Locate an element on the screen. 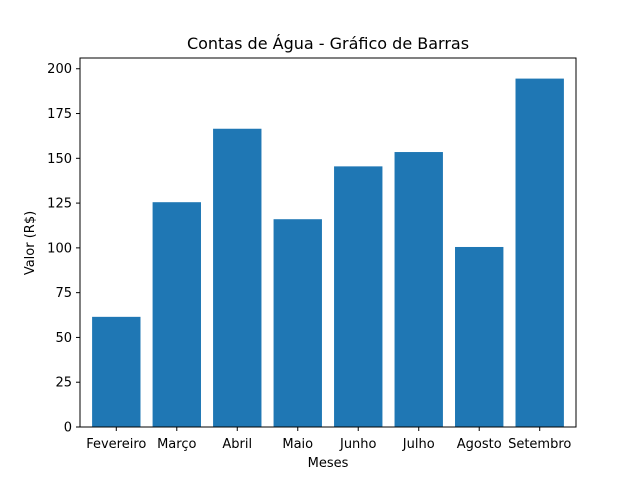 The image size is (640, 480). x-tick-label: Setembro is located at coordinates (539, 444).